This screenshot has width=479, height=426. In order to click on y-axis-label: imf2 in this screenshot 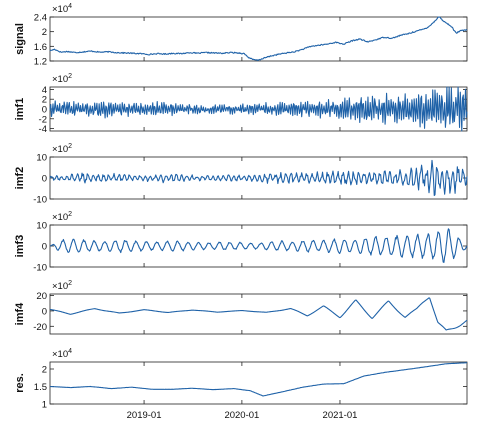, I will do `click(20, 178)`.